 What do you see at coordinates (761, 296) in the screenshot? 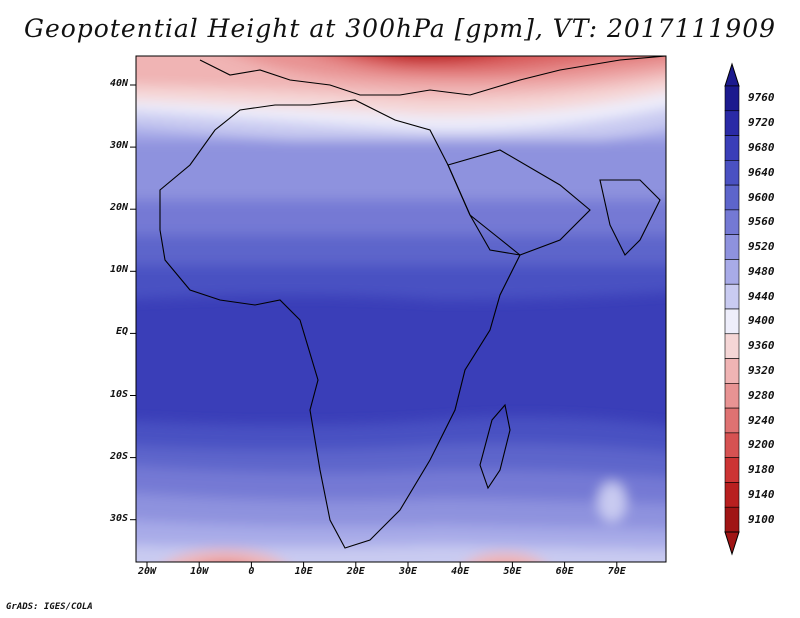
I see `colorbar-level-label: 9440` at bounding box center [761, 296].